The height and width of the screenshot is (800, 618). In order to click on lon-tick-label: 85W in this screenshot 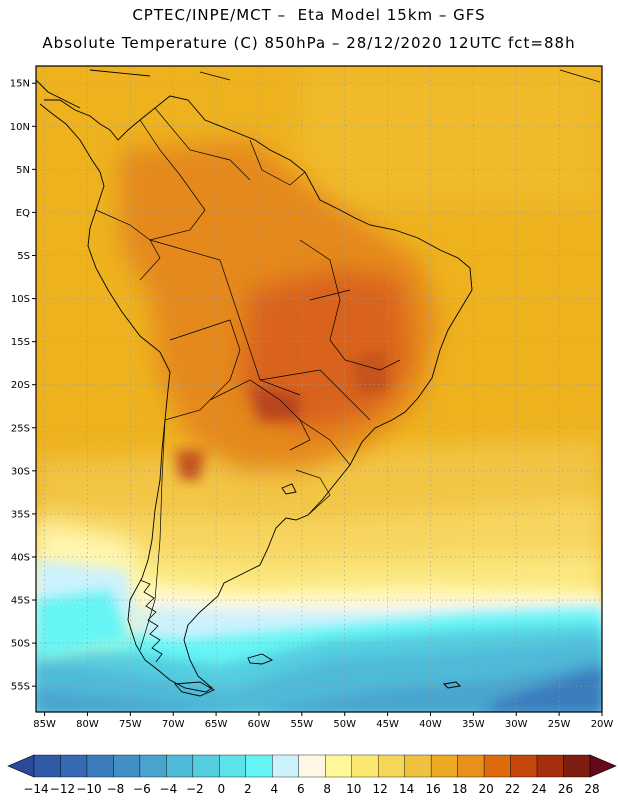, I will do `click(44, 724)`.